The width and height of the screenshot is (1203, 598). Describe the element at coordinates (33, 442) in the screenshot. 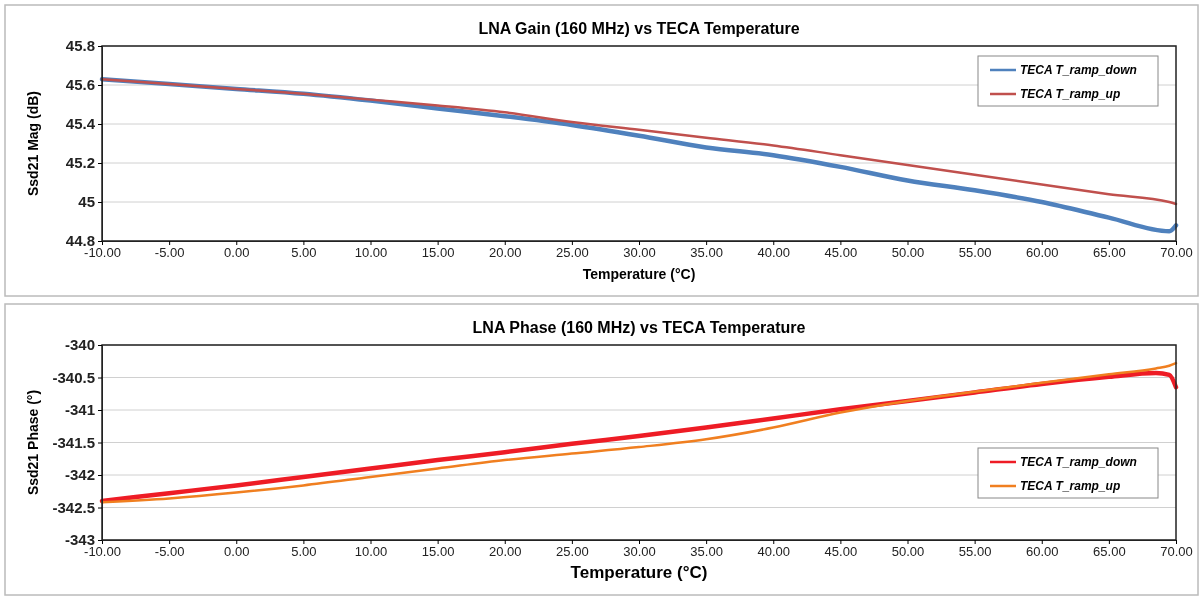

I see `y-axis-title: Ssd21 Phase (°)` at that location.